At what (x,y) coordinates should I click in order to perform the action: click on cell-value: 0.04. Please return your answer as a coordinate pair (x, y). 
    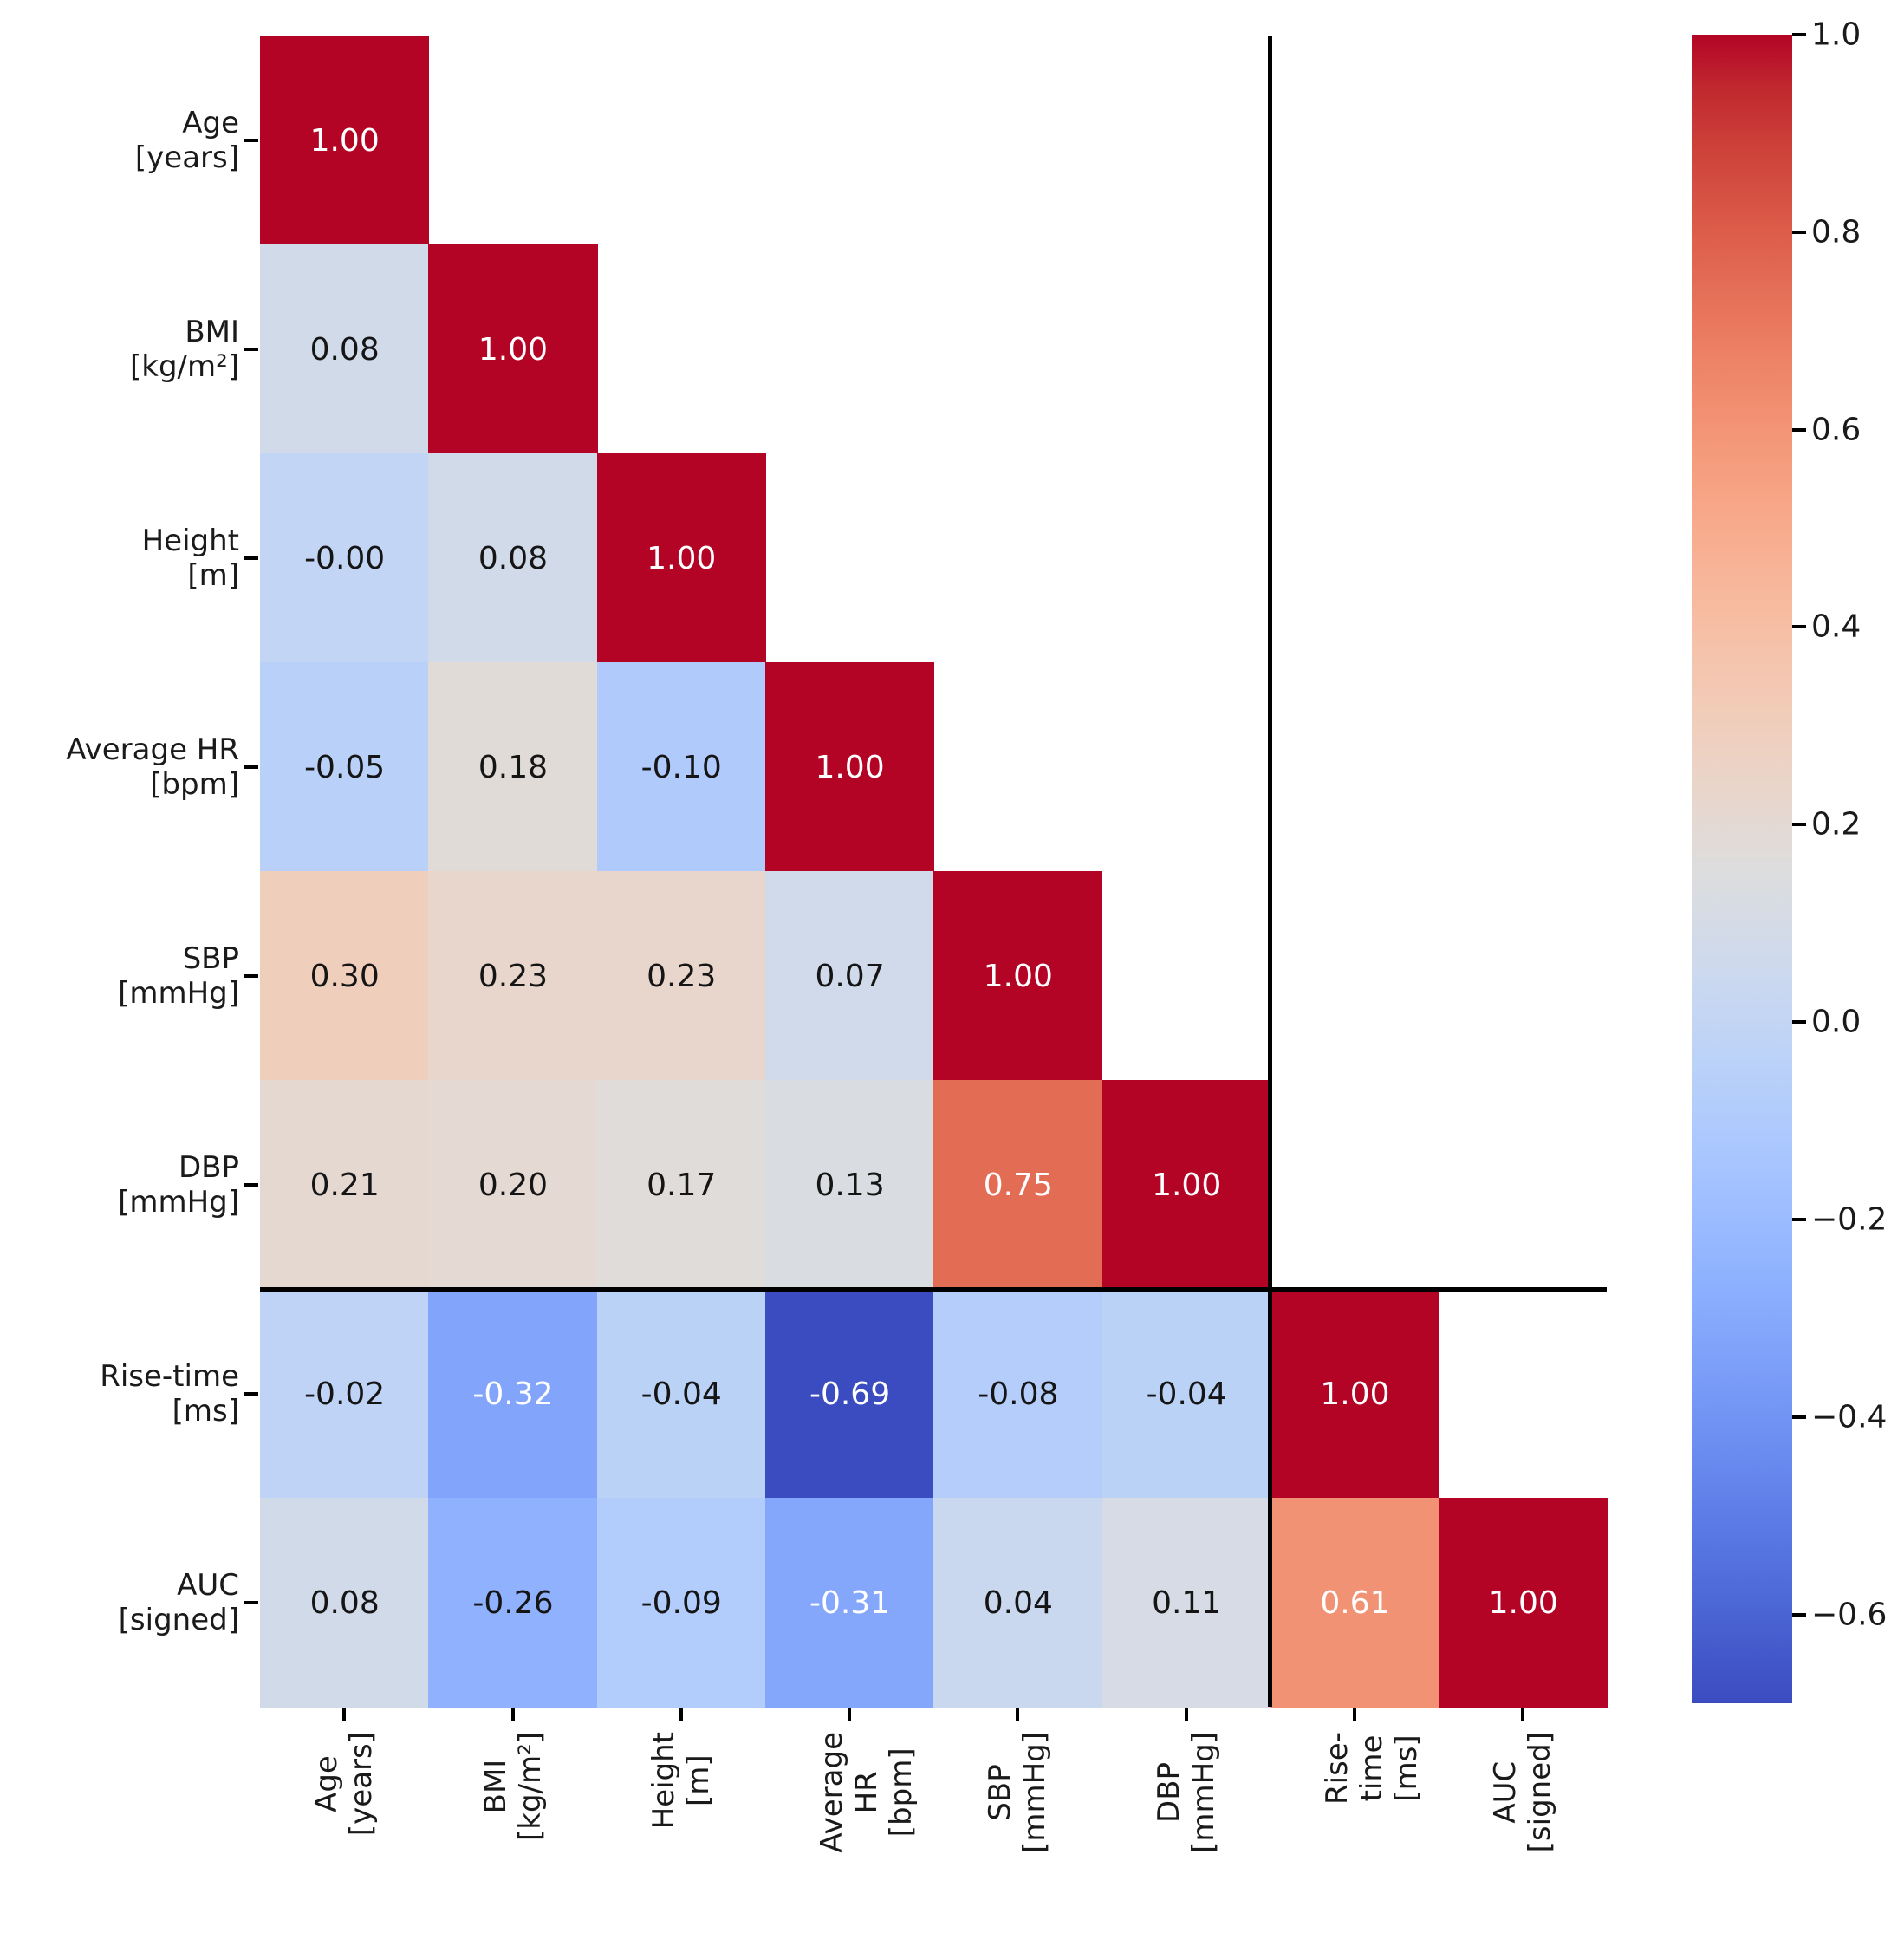
    Looking at the image, I should click on (1018, 1603).